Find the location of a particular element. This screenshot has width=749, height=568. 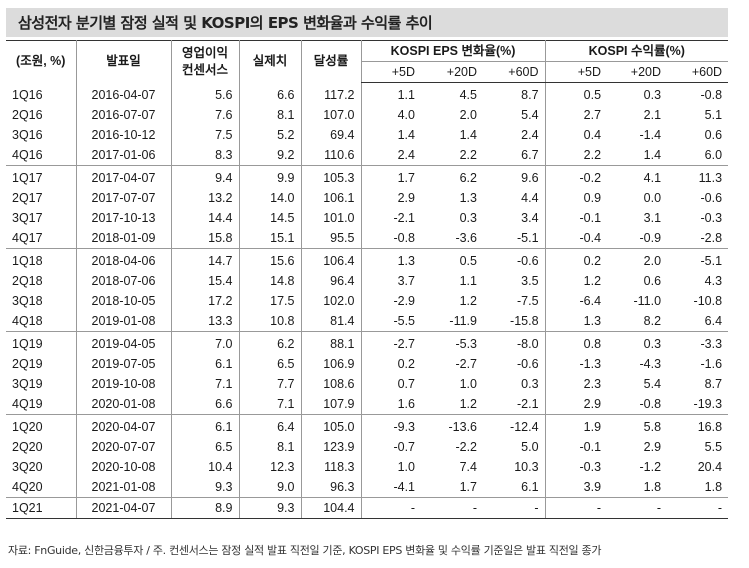

cell-return-5d: 0.5 is located at coordinates (576, 93).